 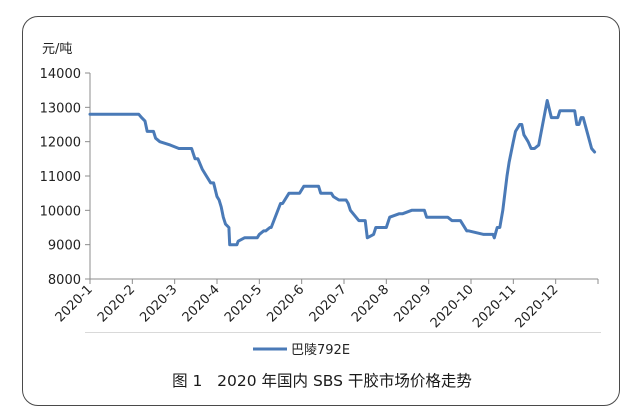 I want to click on legend: 巴陵792E, so click(x=301, y=350).